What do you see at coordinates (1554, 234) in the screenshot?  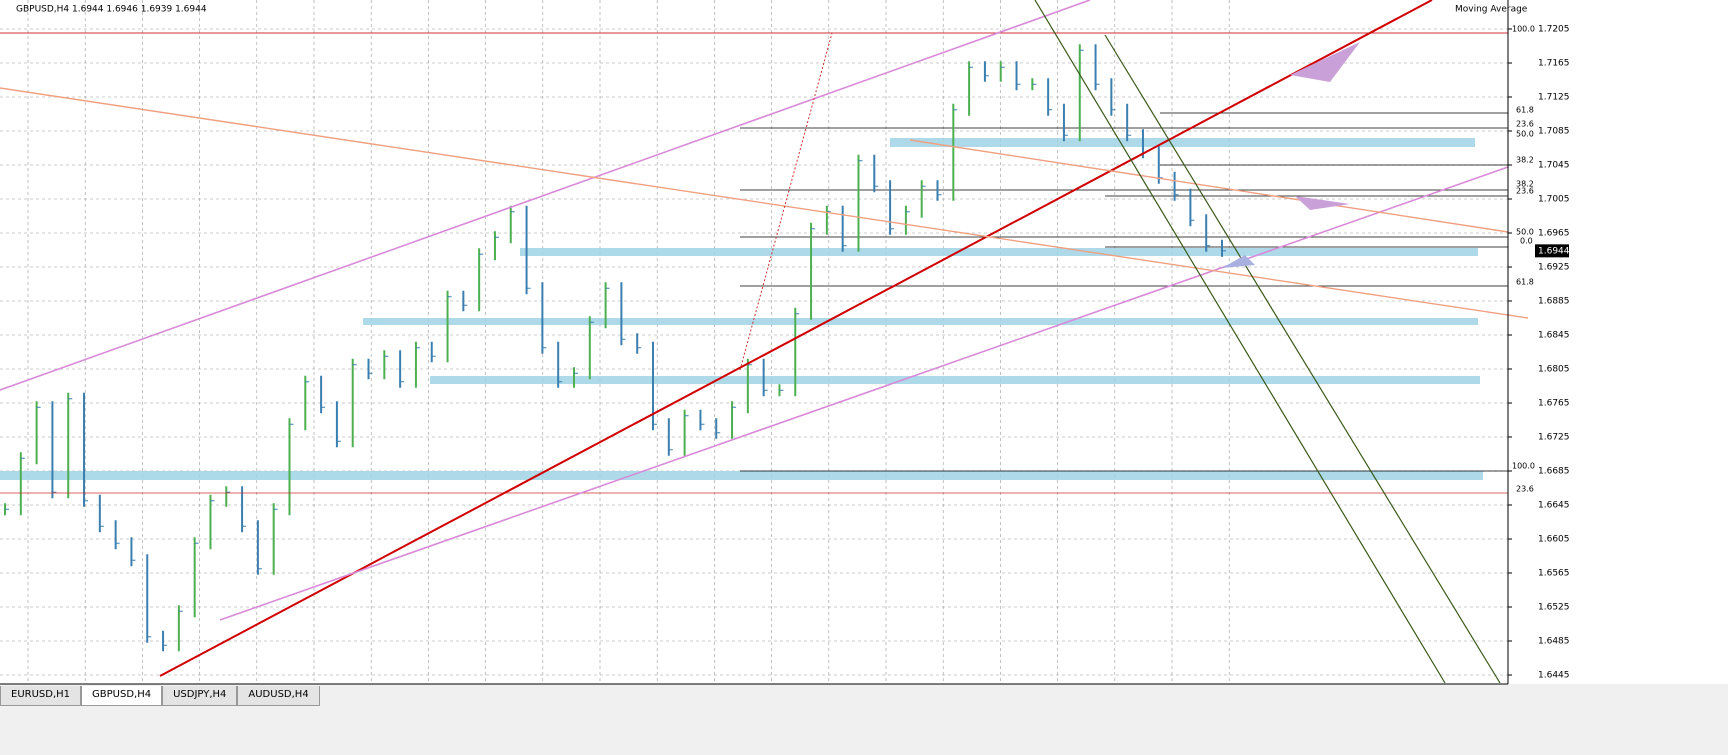 I see `price-label: 1.6965` at bounding box center [1554, 234].